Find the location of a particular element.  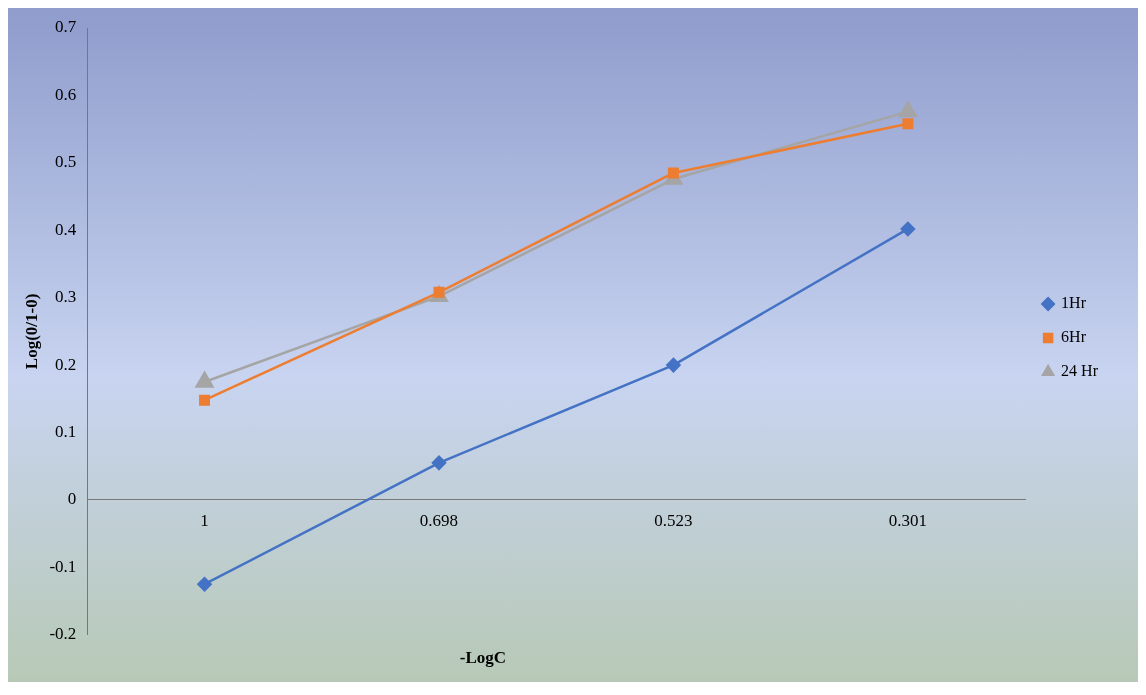

x-tick-label: 0.523 is located at coordinates (673, 520).